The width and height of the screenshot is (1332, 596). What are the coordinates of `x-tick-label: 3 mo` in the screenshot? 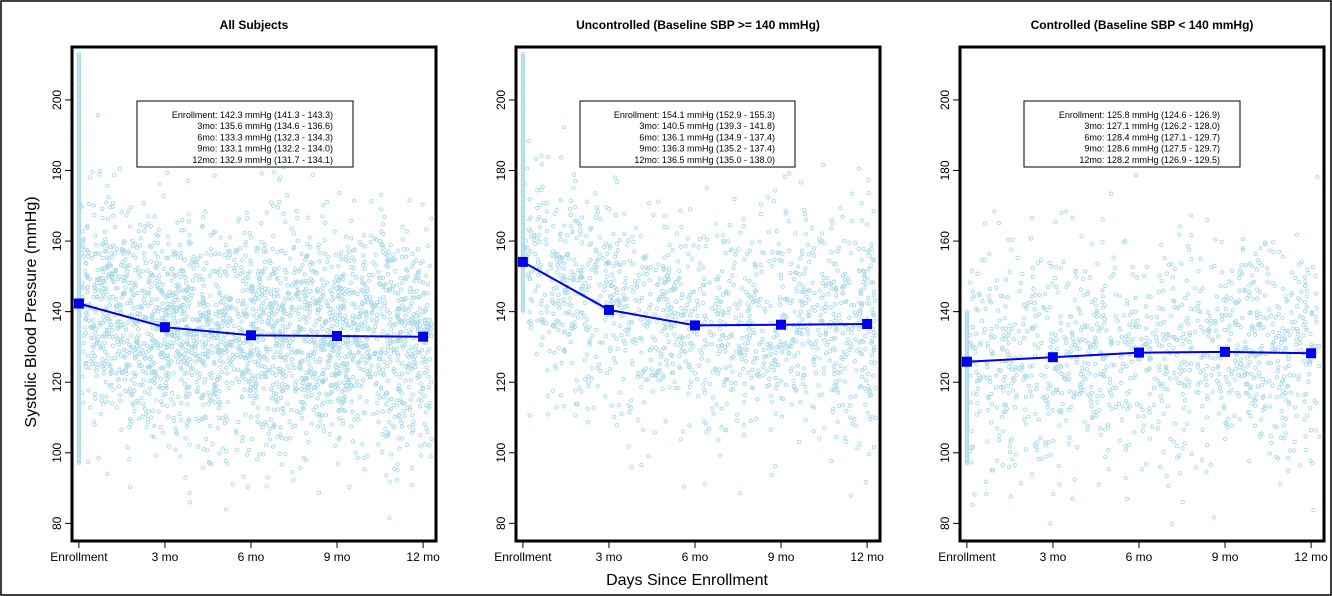 It's located at (165, 557).